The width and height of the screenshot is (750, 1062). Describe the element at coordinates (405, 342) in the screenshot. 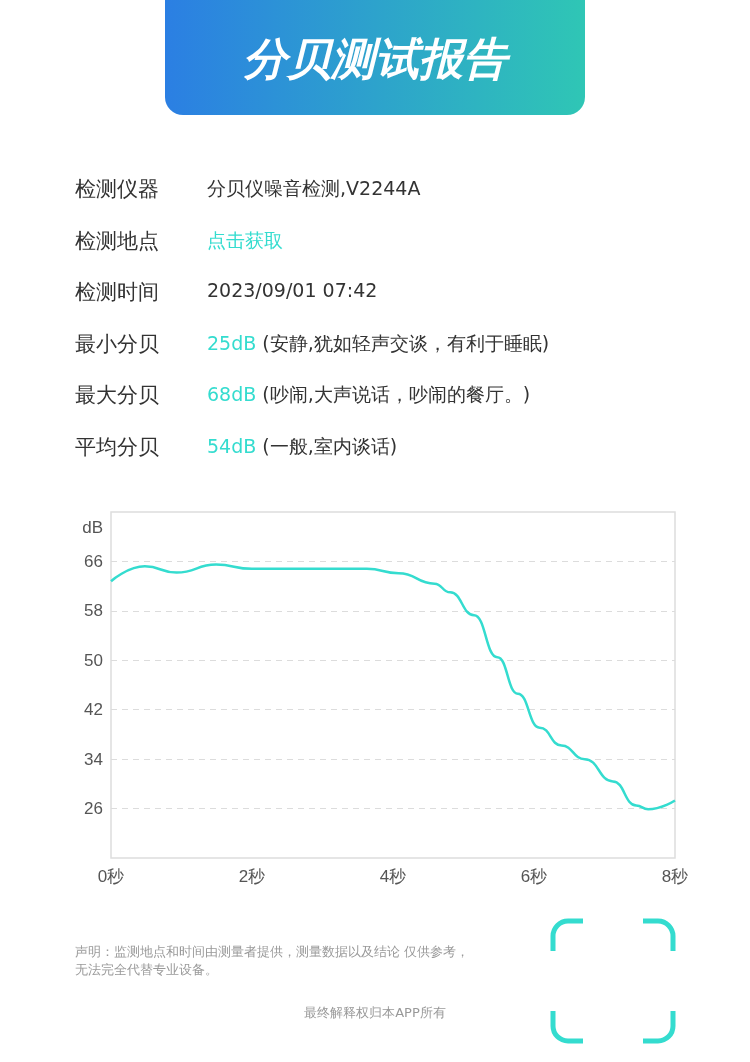

I see `text: (安静,犹如轻声交谈，有利于睡眠)` at that location.